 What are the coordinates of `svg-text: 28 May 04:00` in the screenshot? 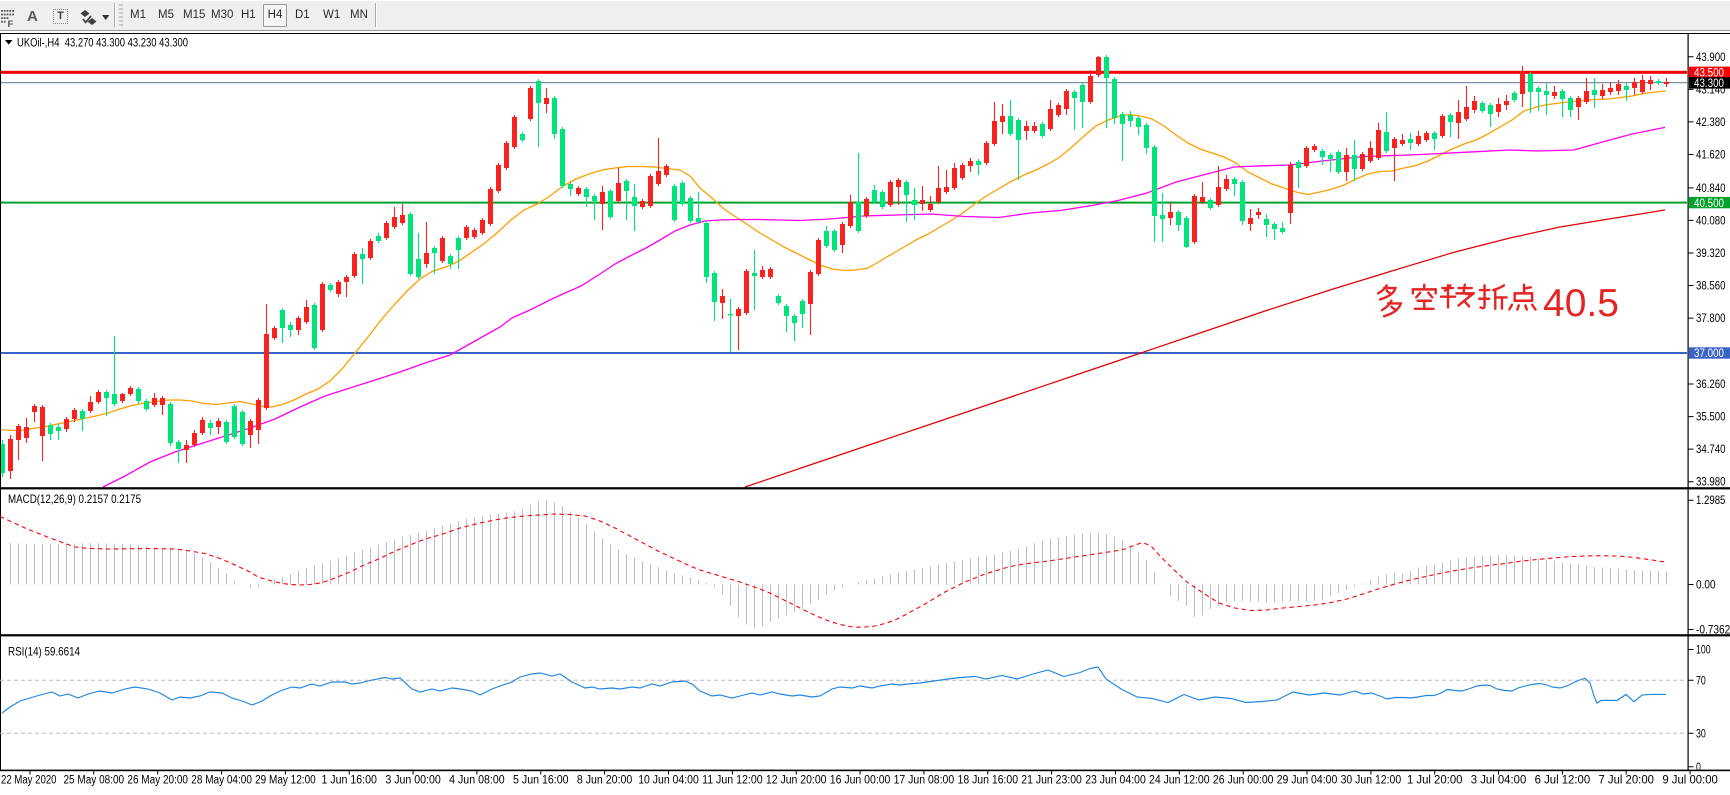 It's located at (221, 781).